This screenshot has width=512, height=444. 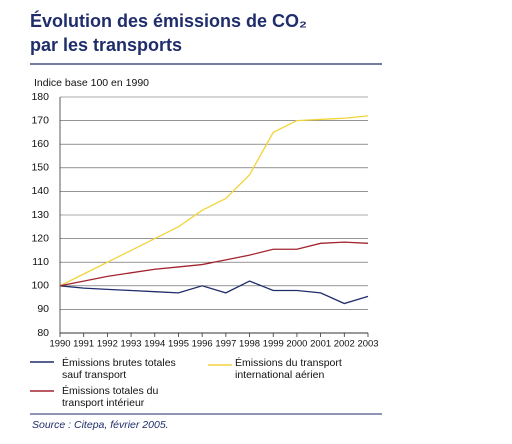 I want to click on x-tick-label: 1990, so click(x=60, y=343).